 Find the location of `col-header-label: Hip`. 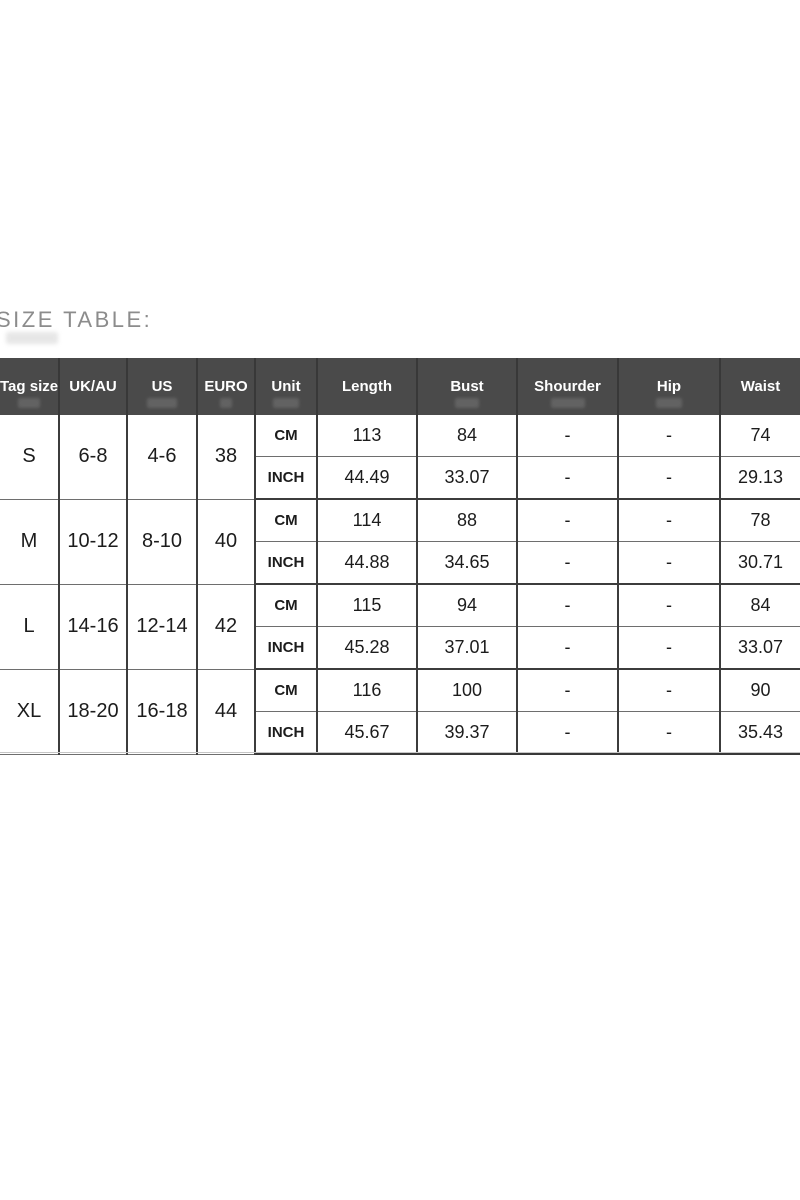

col-header-label: Hip is located at coordinates (669, 386).